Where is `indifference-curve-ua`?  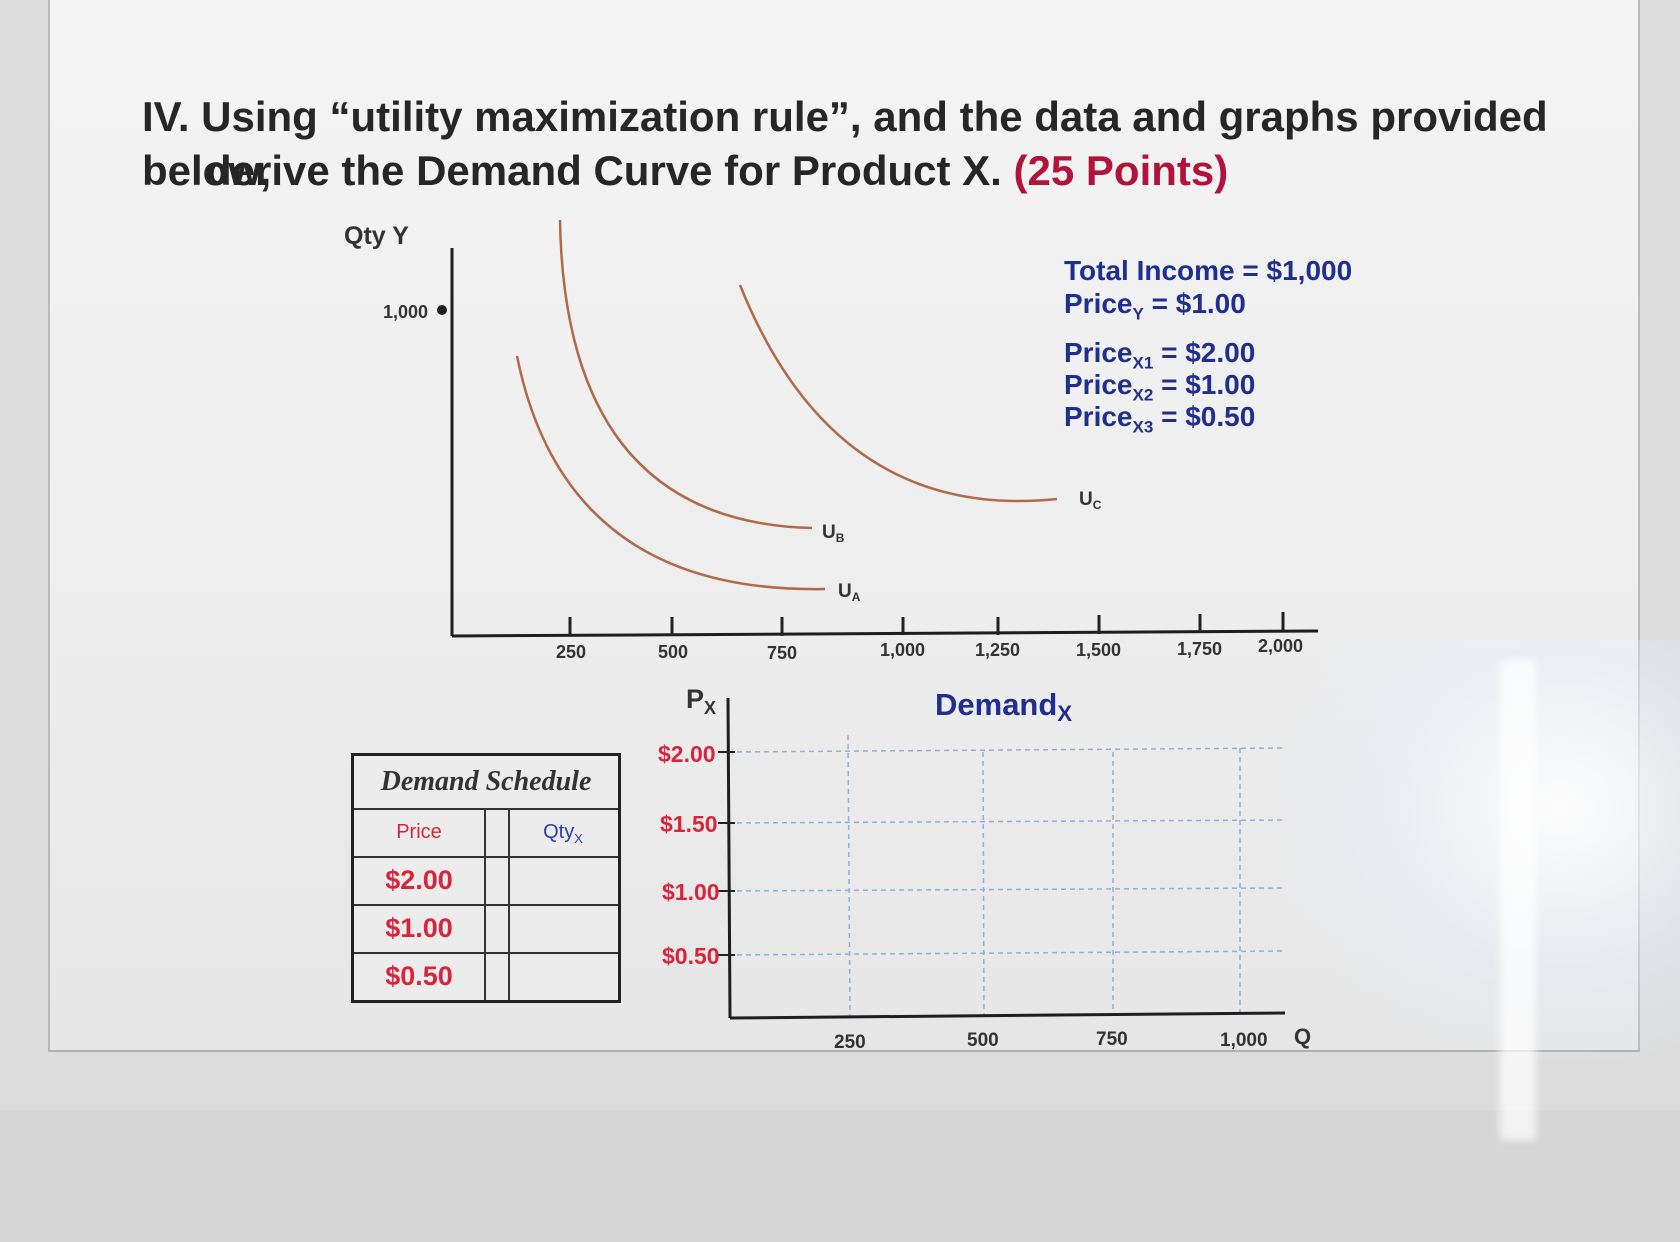
indifference-curve-ua is located at coordinates (670, 473).